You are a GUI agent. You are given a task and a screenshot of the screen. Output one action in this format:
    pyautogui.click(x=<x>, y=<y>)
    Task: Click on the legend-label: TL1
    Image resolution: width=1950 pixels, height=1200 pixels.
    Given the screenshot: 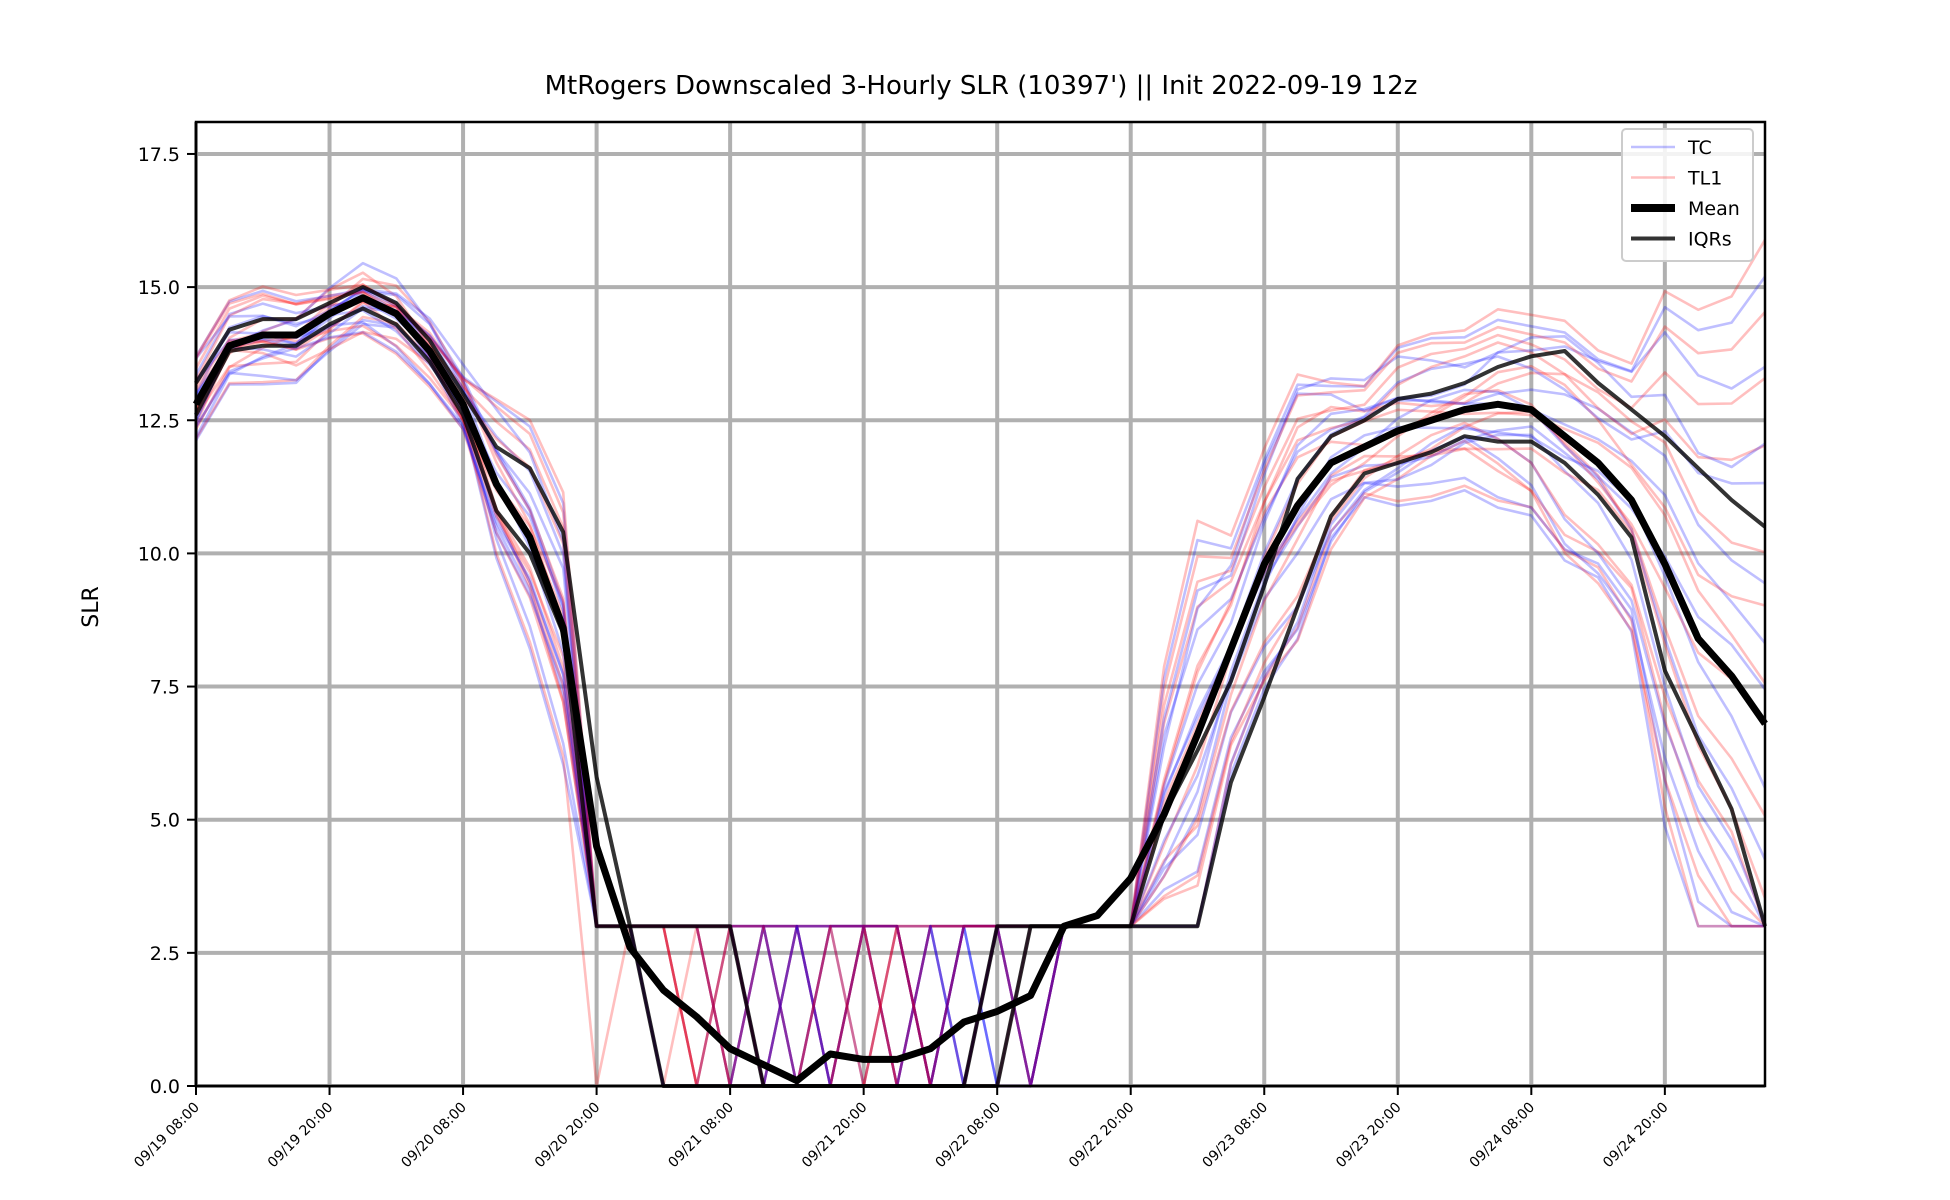 What is the action you would take?
    pyautogui.click(x=1704, y=179)
    